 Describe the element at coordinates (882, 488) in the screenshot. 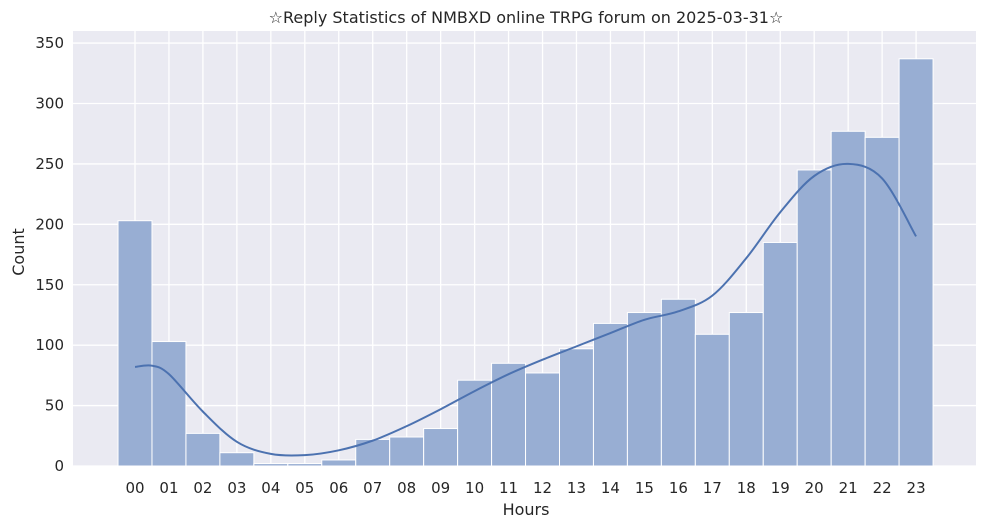

I see `x-tick-label: 22` at that location.